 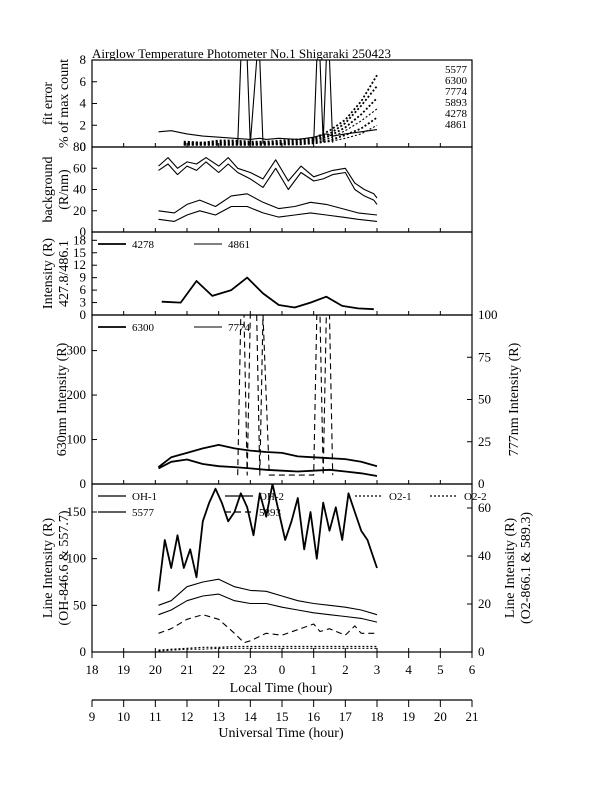 I want to click on legend-label-4861: 4861, so click(x=239, y=245).